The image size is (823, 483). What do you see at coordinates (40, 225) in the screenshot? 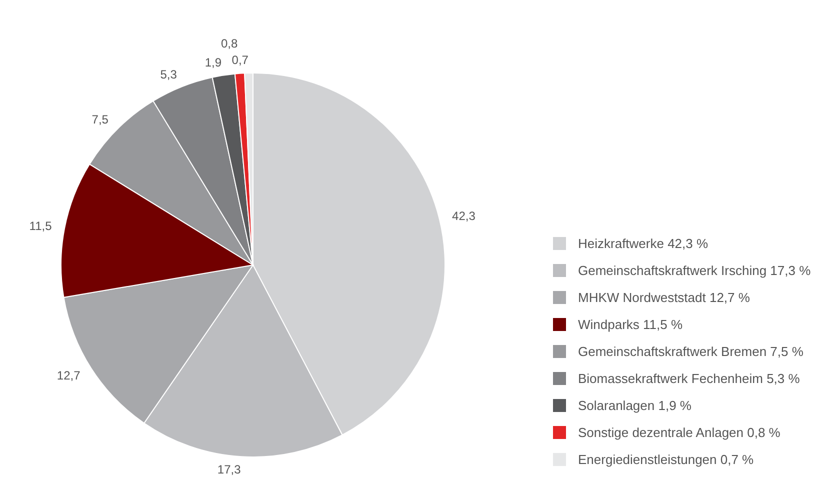
I see `data-label: 11,5` at bounding box center [40, 225].